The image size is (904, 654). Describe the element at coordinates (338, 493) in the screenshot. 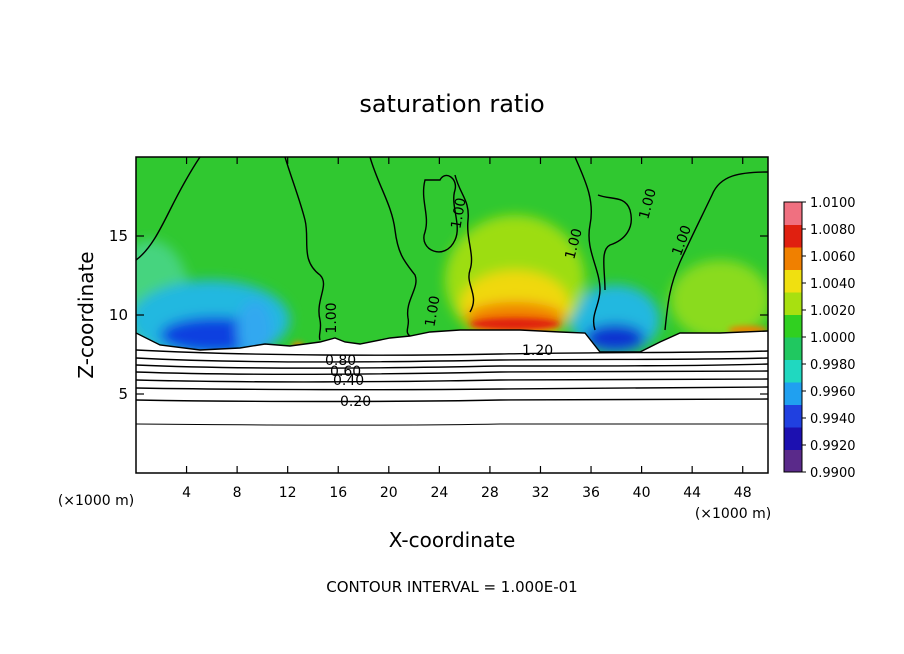

I see `x-tick-label: 16` at that location.